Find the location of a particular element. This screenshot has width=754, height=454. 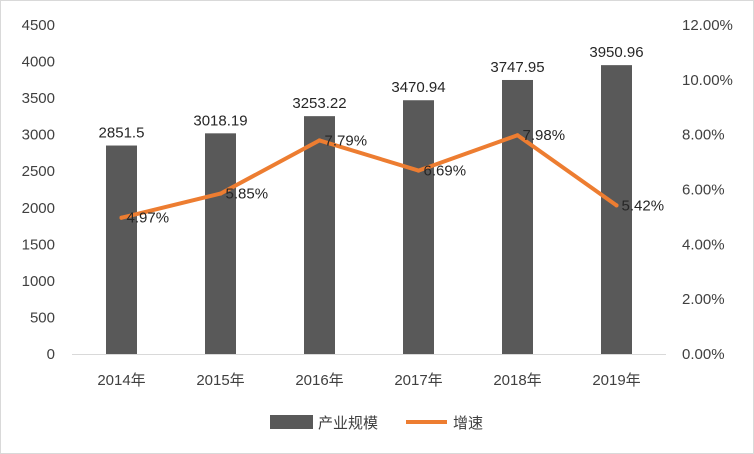

line-value-label: 6.69% is located at coordinates (445, 171).